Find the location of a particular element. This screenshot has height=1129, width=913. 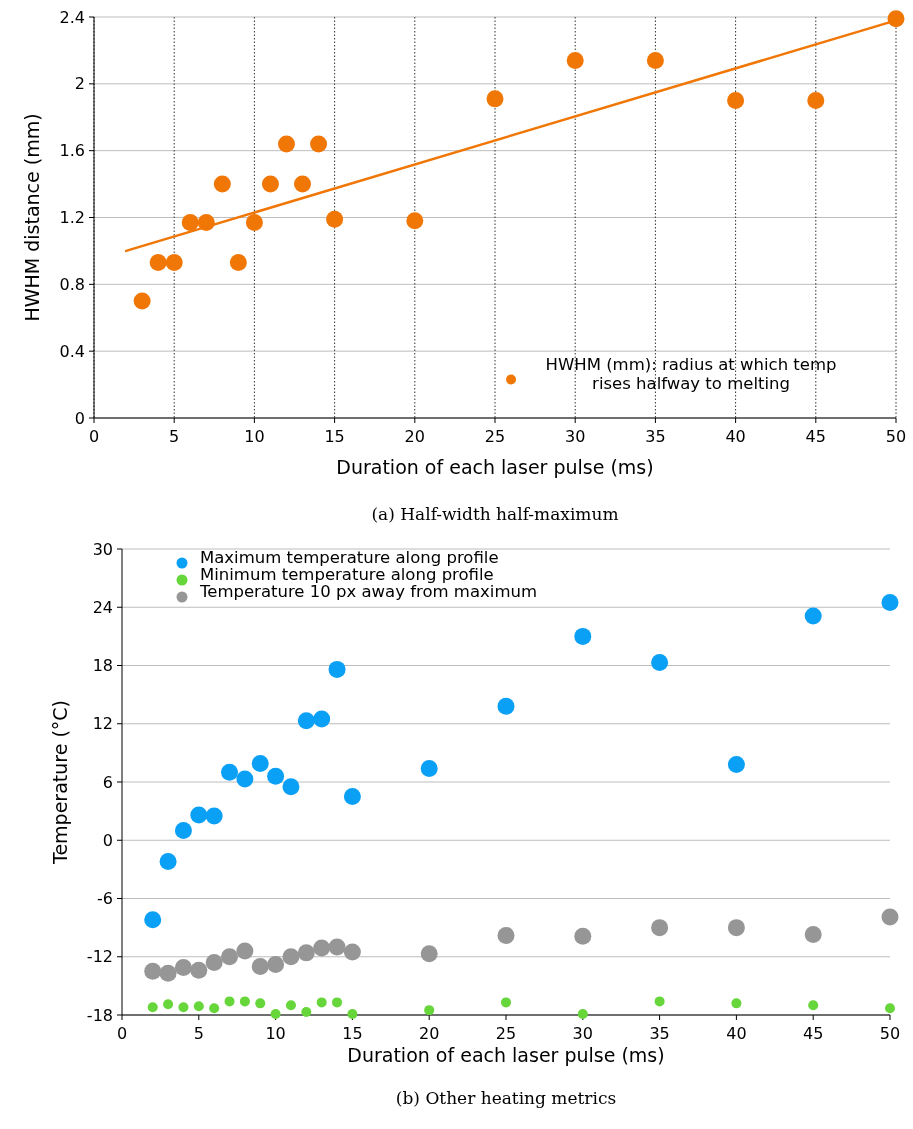

y-tick-label: 12 is located at coordinates (102, 724).